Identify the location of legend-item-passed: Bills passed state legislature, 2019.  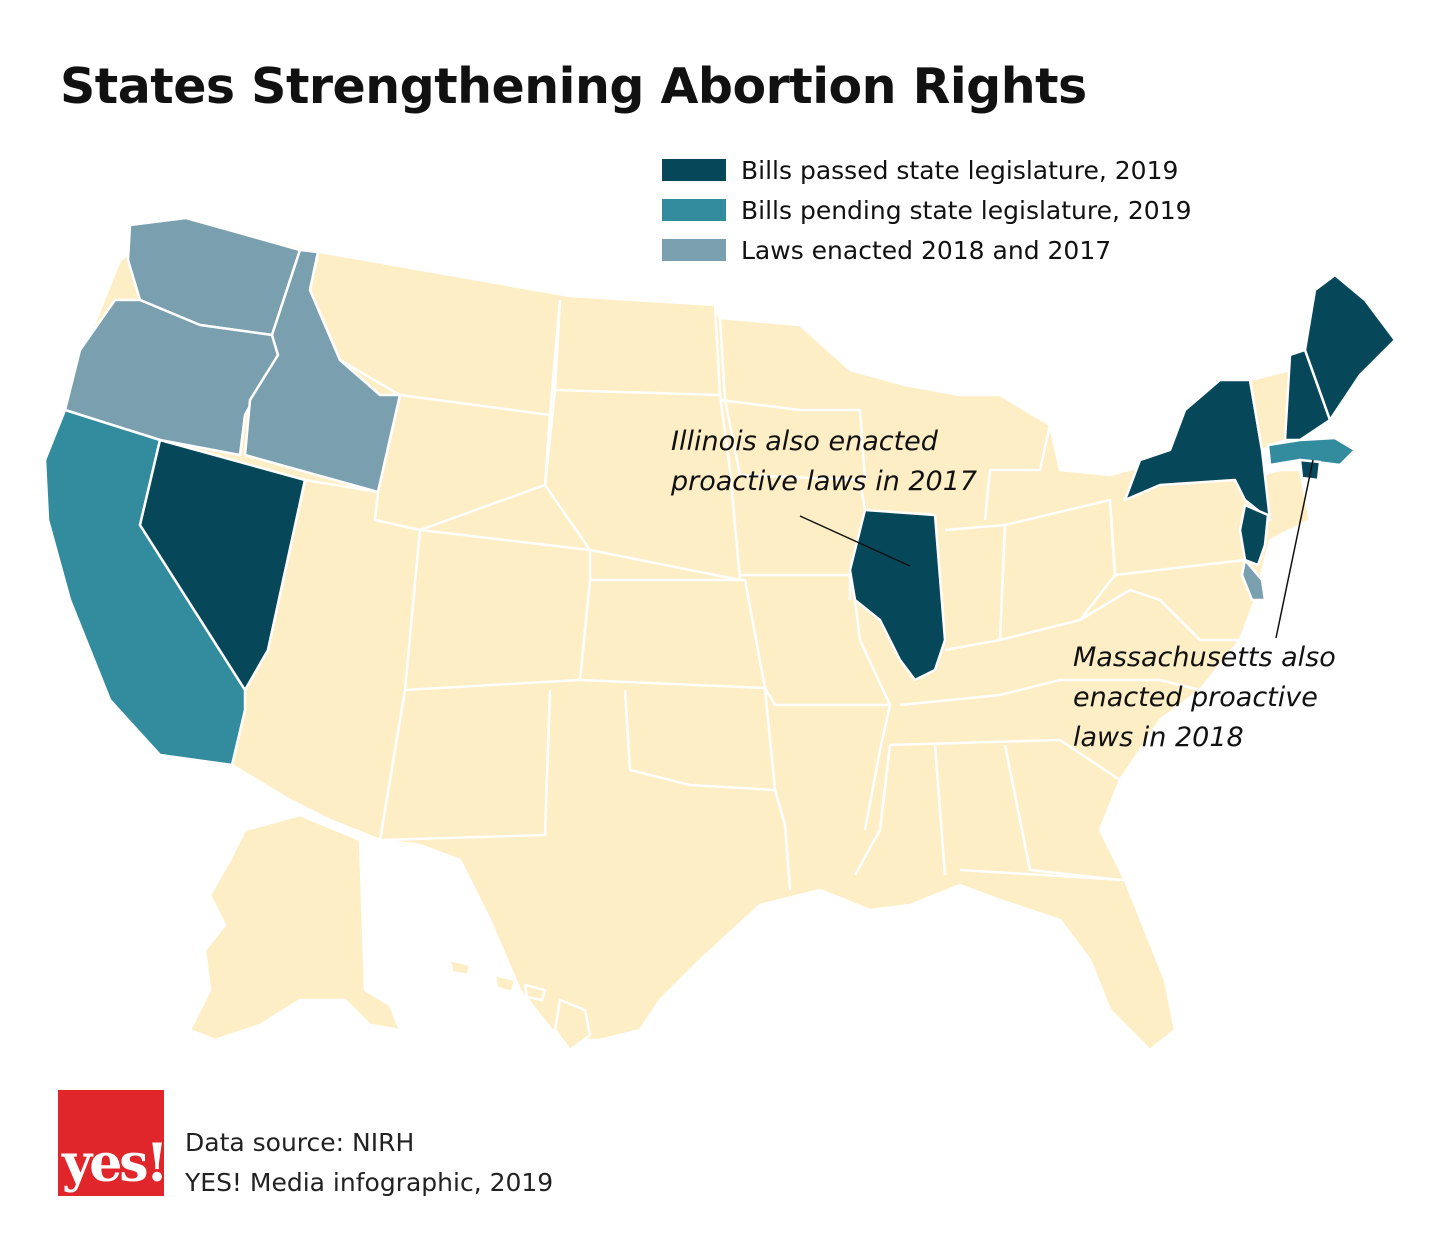
(927, 170).